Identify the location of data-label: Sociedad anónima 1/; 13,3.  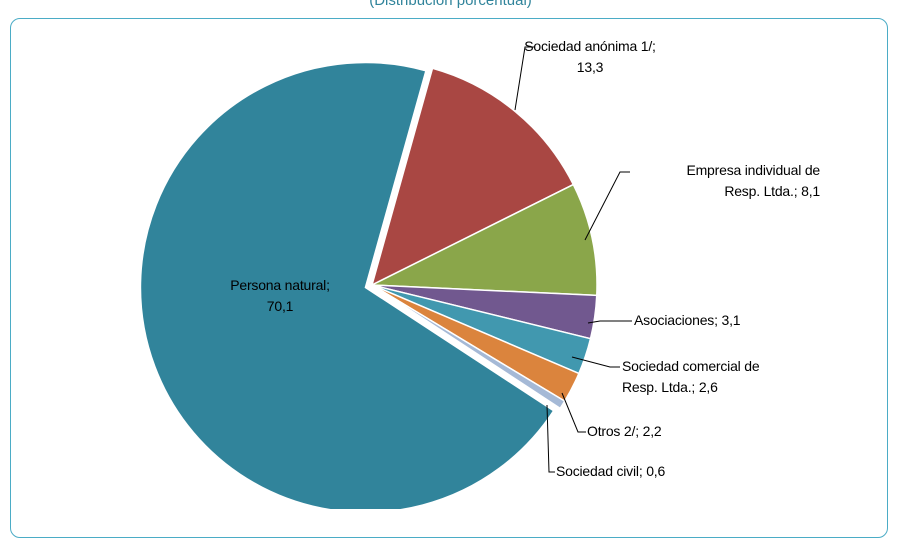
(590, 57).